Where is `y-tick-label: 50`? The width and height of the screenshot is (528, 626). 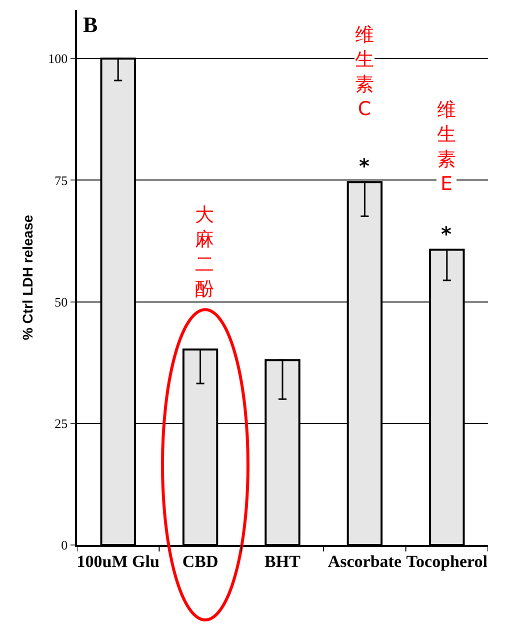
y-tick-label: 50 is located at coordinates (61, 302).